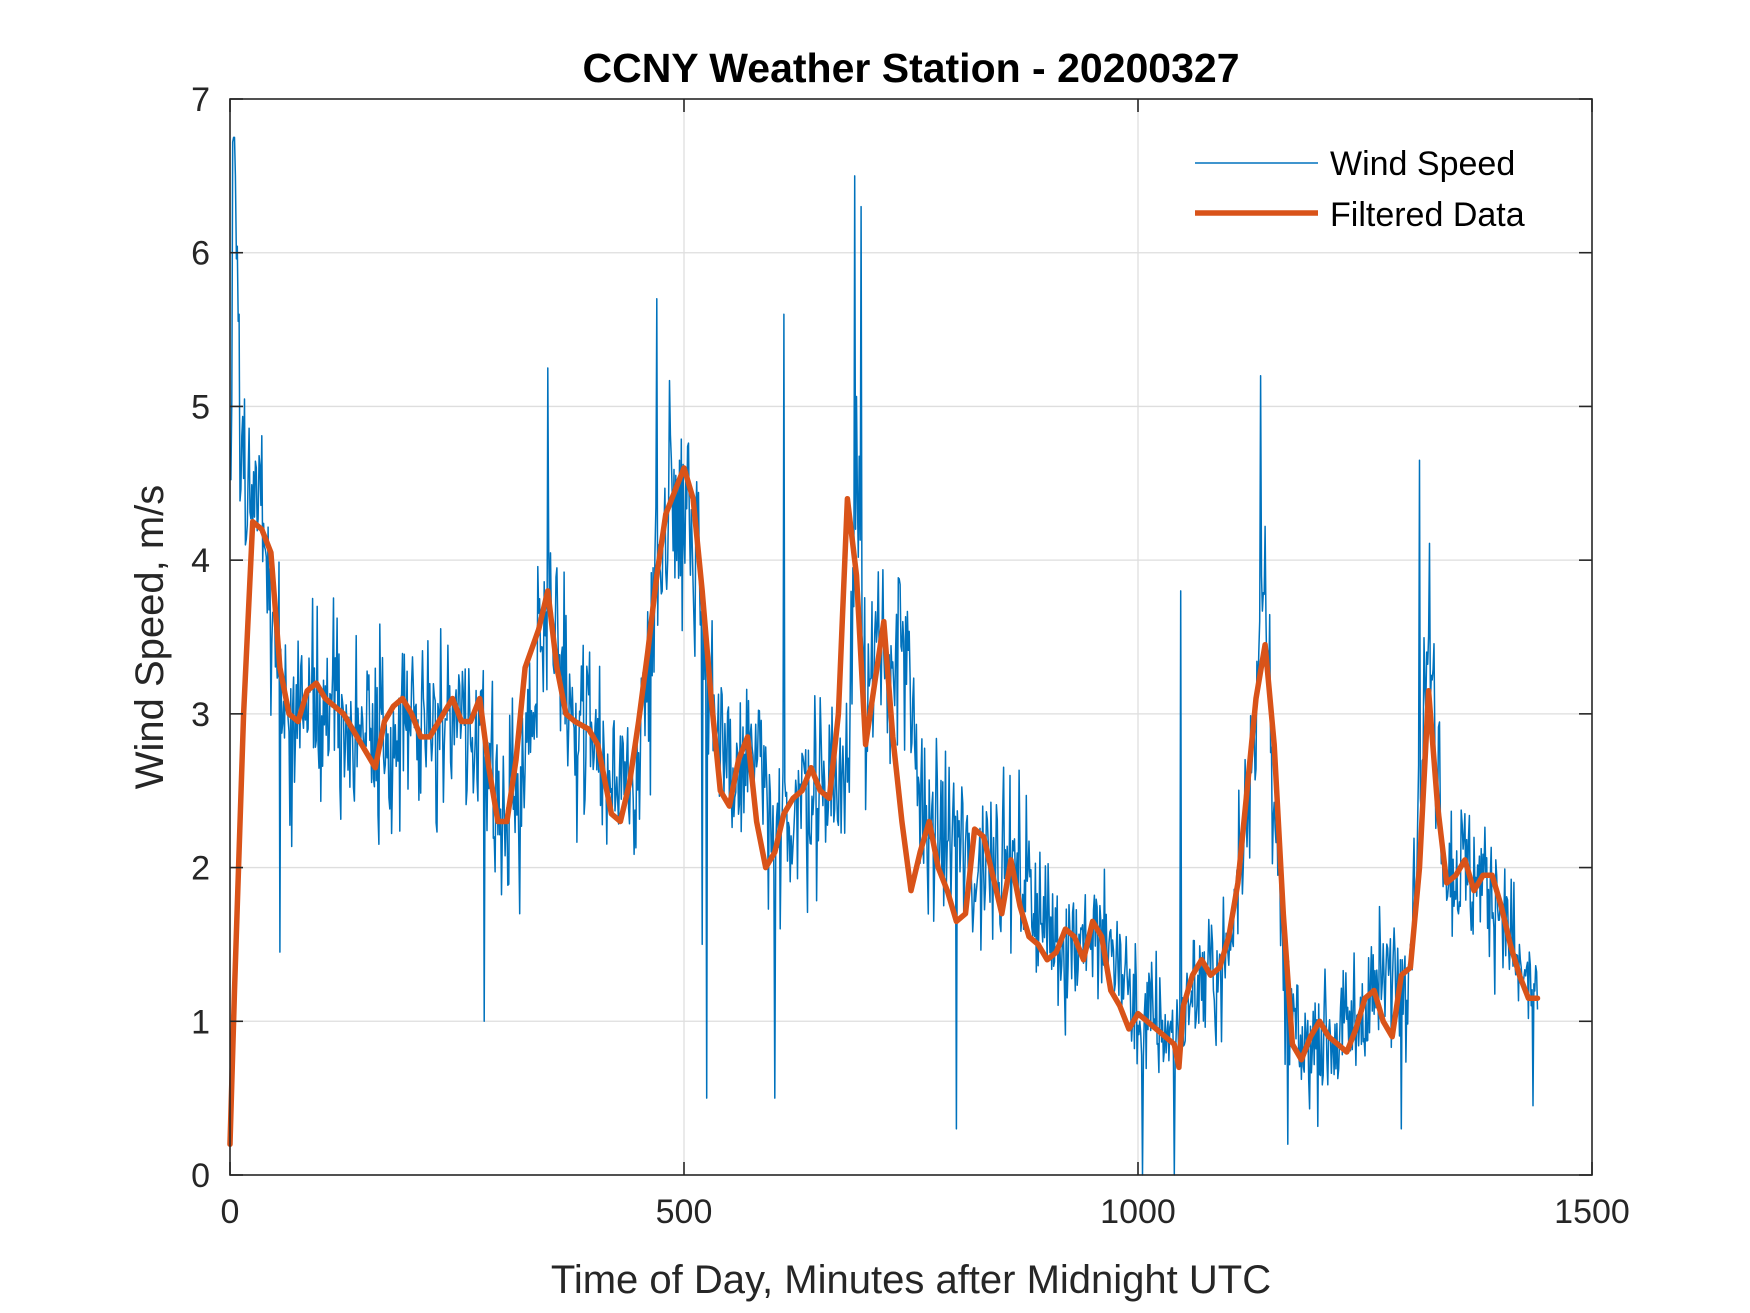 The width and height of the screenshot is (1750, 1313). What do you see at coordinates (1360, 189) in the screenshot?
I see `legend: Wind Speed Filtered Data` at bounding box center [1360, 189].